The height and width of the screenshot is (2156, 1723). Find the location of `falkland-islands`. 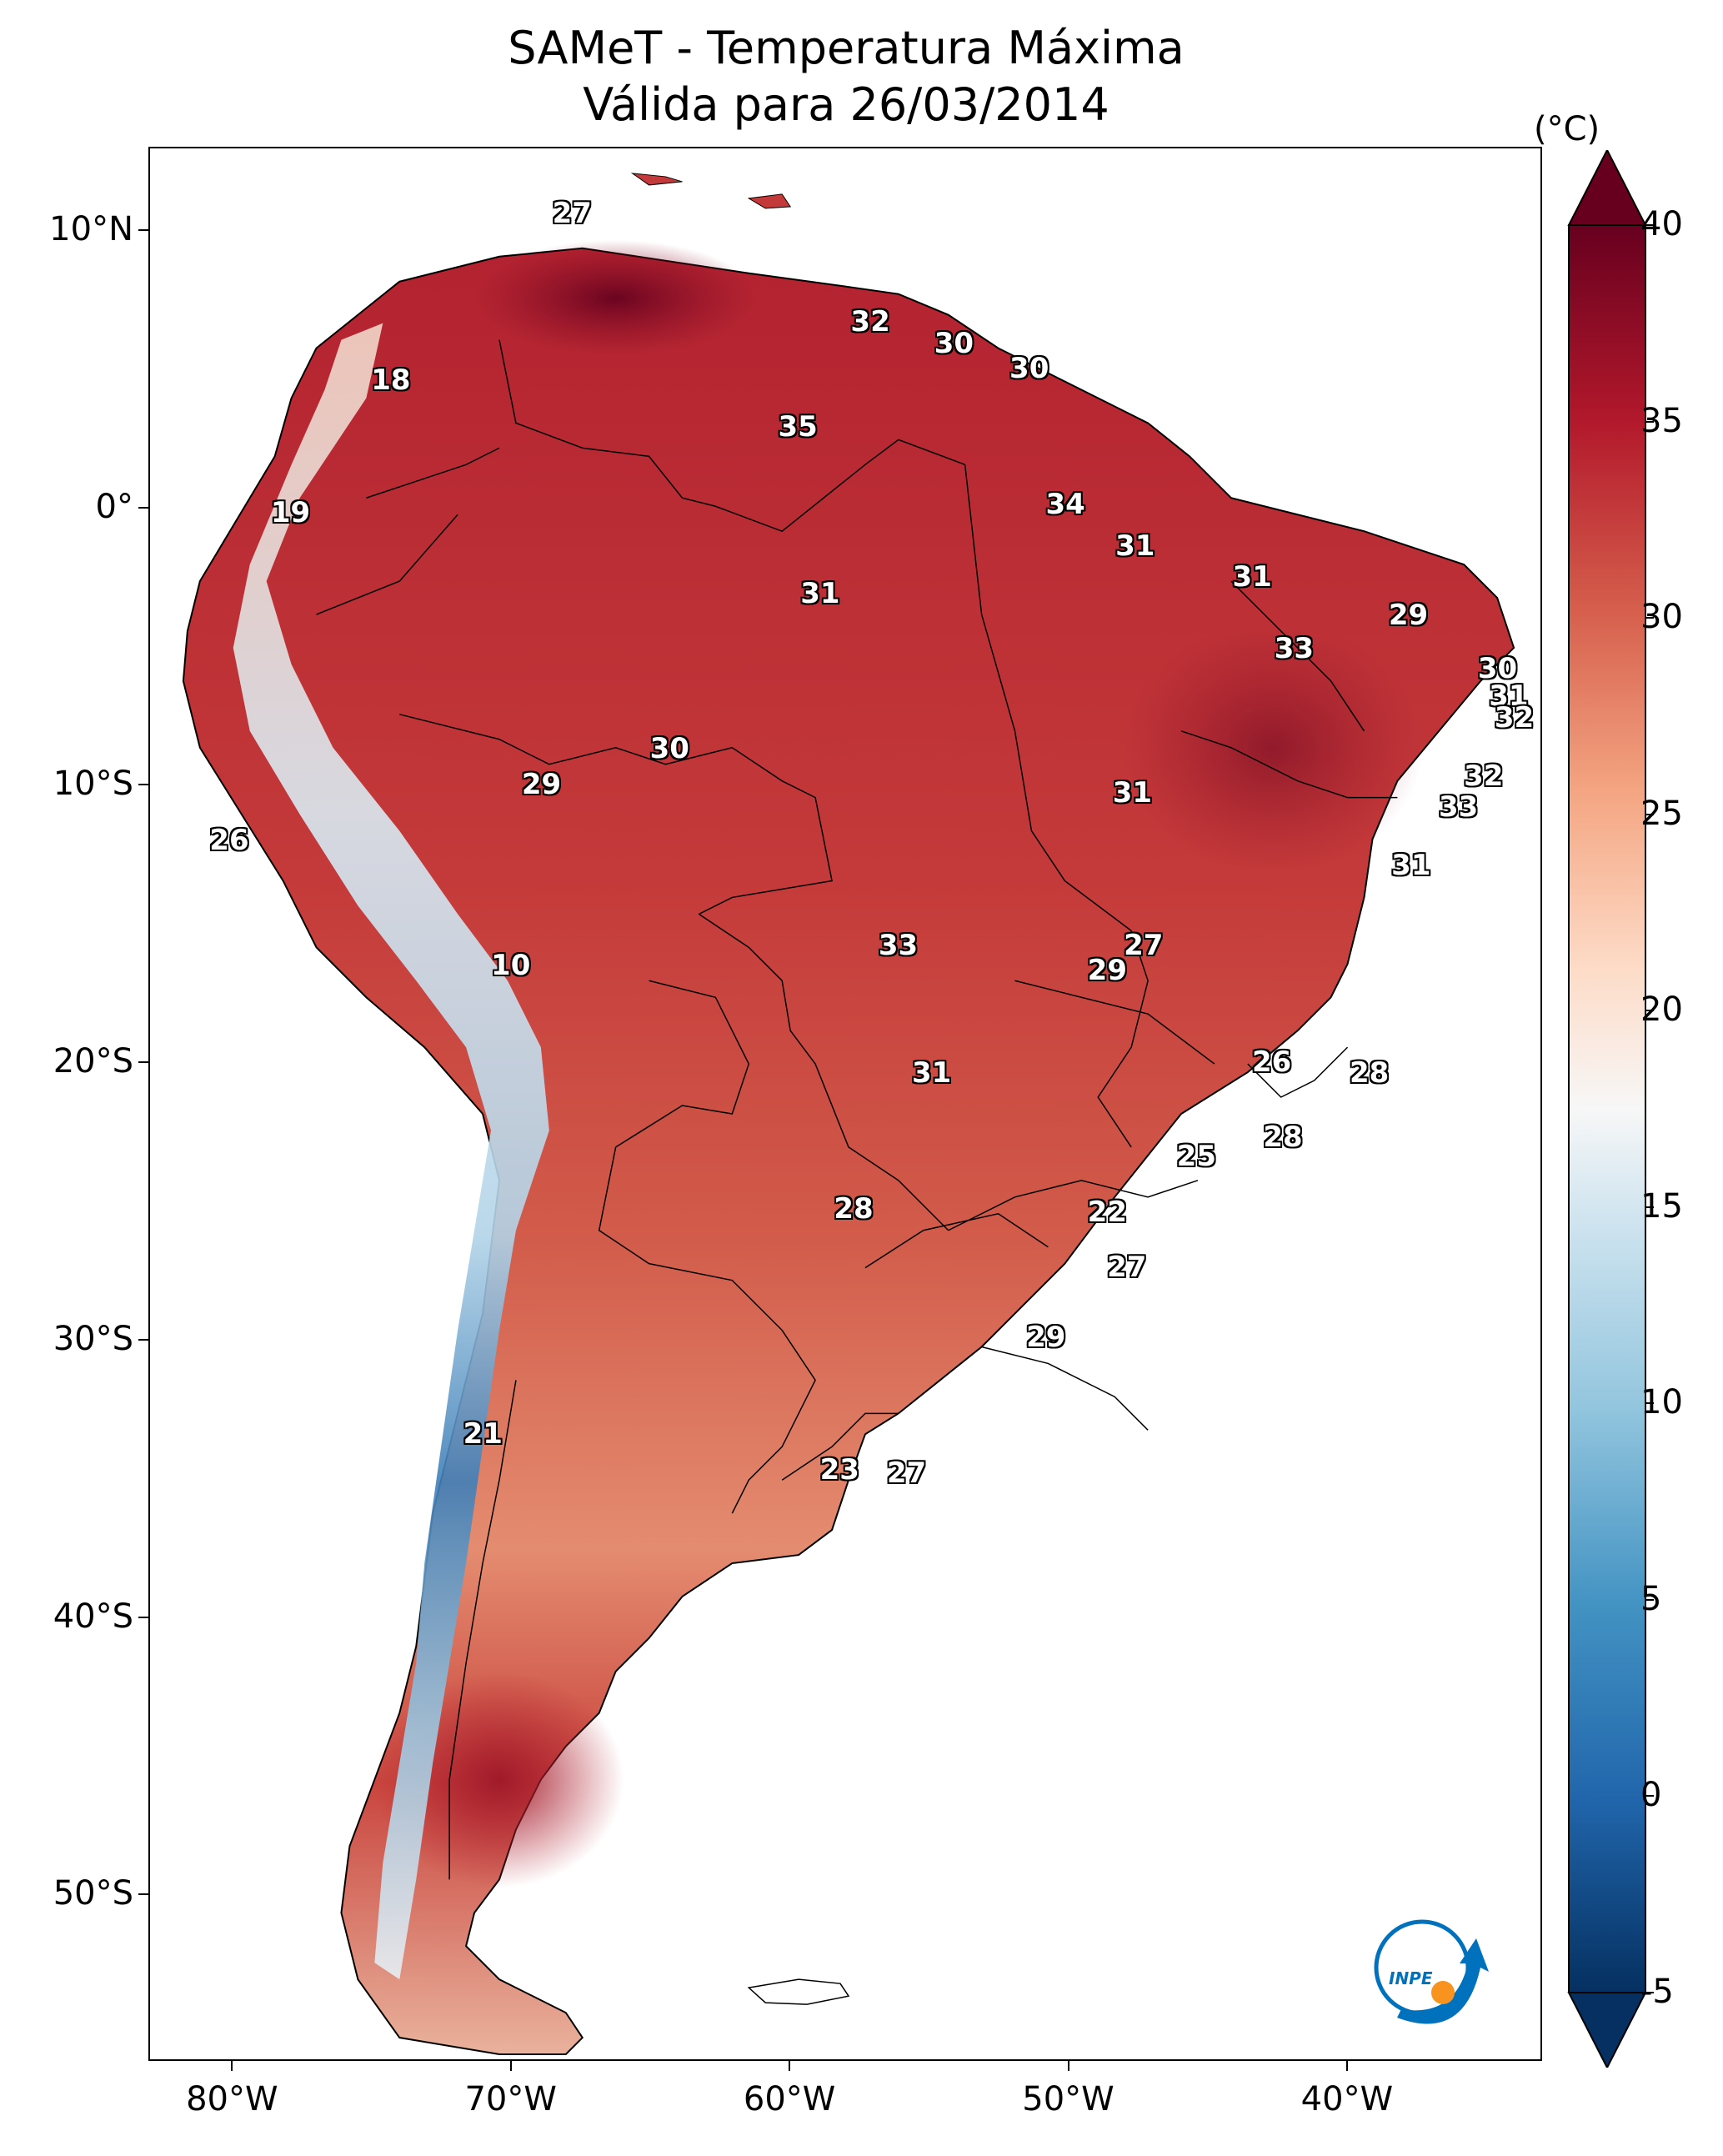

falkland-islands is located at coordinates (798, 1992).